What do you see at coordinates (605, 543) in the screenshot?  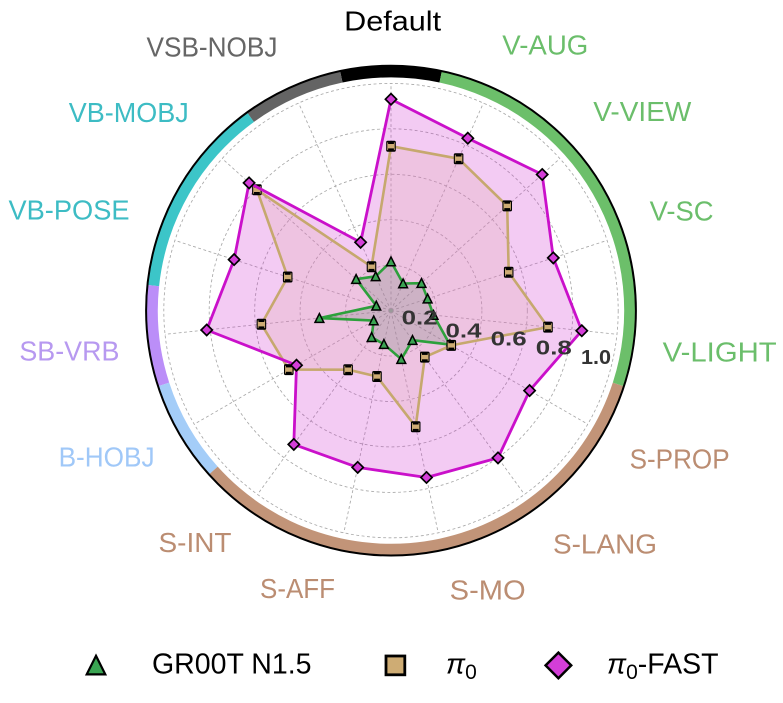 I see `svg-text: S-LANG` at bounding box center [605, 543].